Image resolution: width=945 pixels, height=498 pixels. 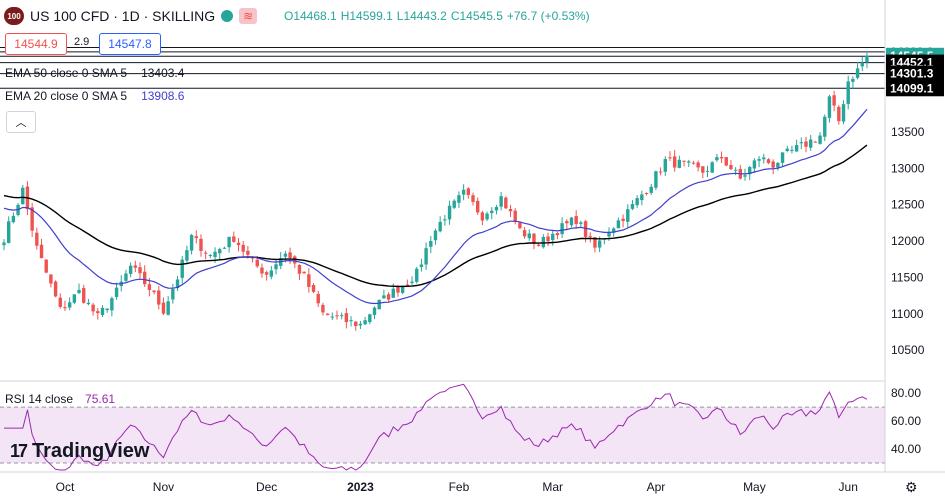 What do you see at coordinates (79, 451) in the screenshot?
I see `tradingview-logo: 17 TradingView` at bounding box center [79, 451].